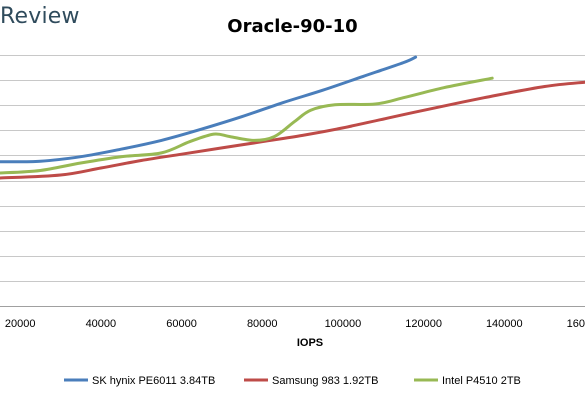 The width and height of the screenshot is (585, 401). What do you see at coordinates (481, 381) in the screenshot?
I see `legend-label-intel: Intel P4510 2TB` at bounding box center [481, 381].